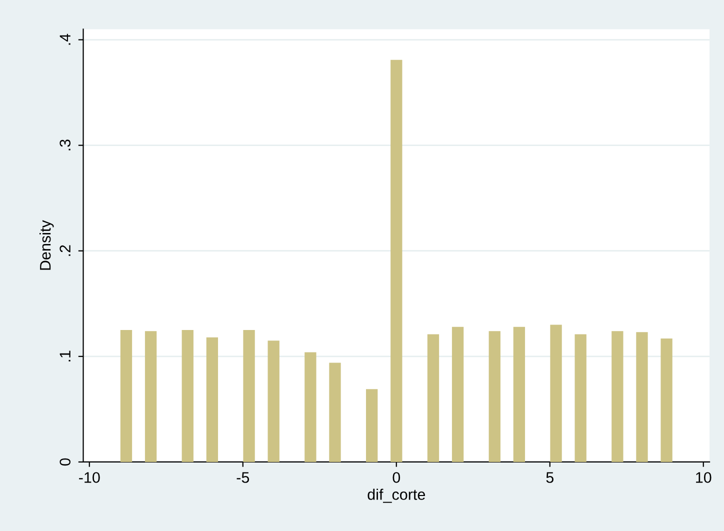 The image size is (724, 531). What do you see at coordinates (65, 250) in the screenshot?
I see `y-tick-label: .2` at bounding box center [65, 250].